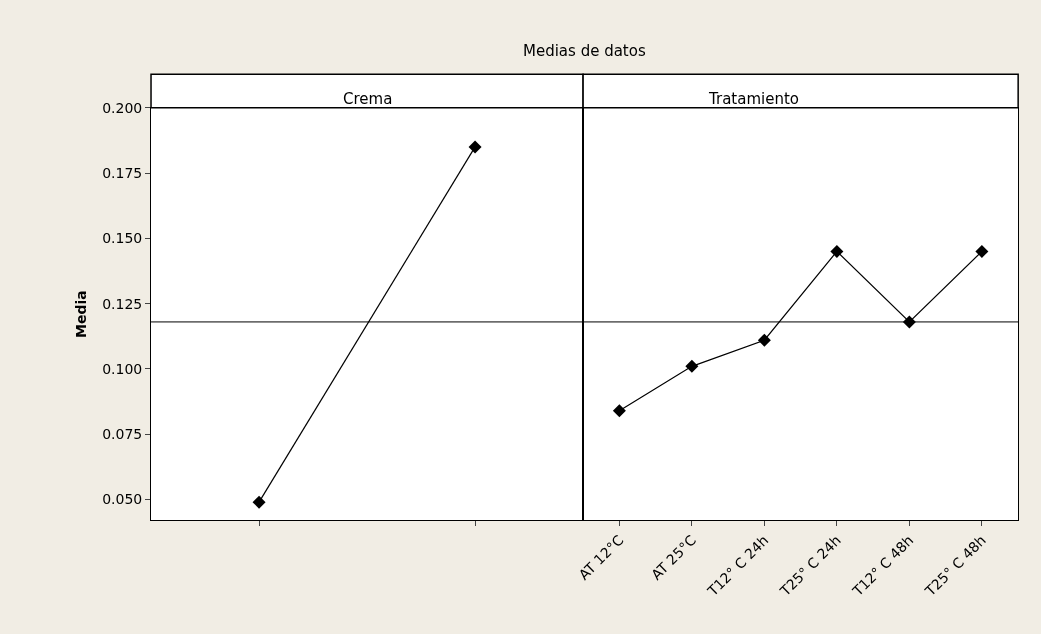 The height and width of the screenshot is (634, 1041). Describe the element at coordinates (122, 303) in the screenshot. I see `y-tick-label: 0.125` at that location.